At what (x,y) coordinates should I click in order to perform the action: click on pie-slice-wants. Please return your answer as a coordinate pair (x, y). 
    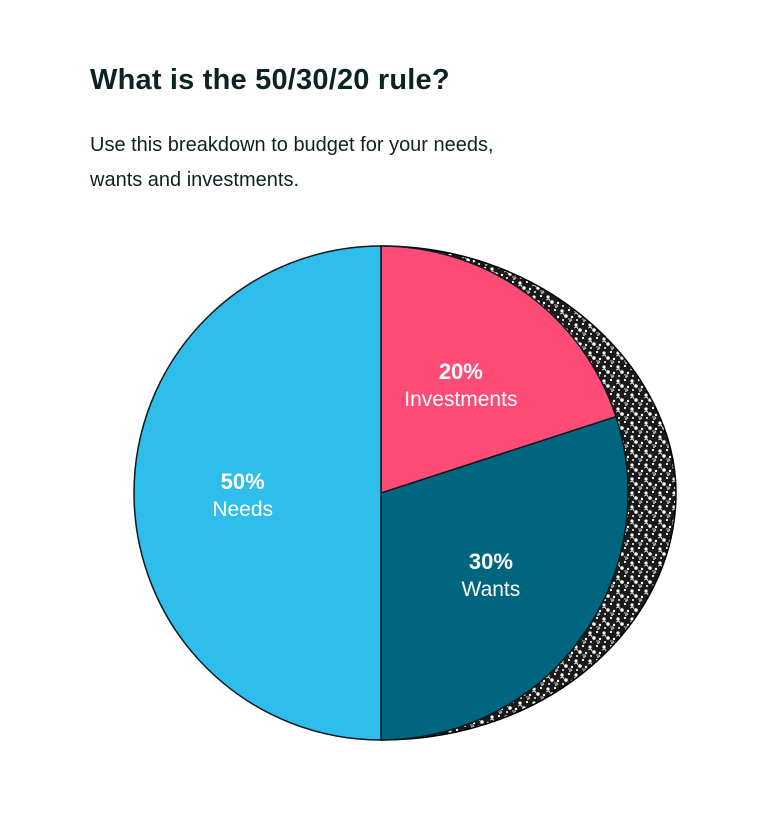
    Looking at the image, I should click on (504, 578).